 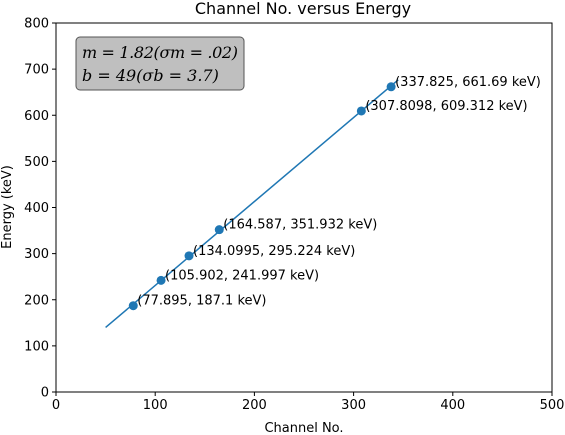 What do you see at coordinates (36, 254) in the screenshot?
I see `y-tick-label: 300` at bounding box center [36, 254].